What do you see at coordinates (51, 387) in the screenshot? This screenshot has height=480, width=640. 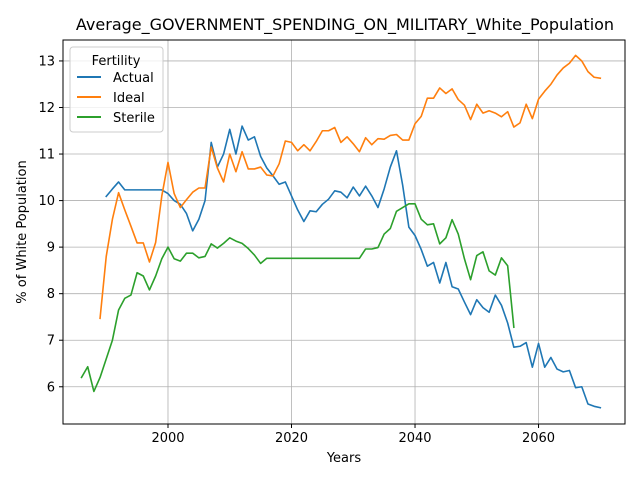 I see `y-tick-label: 6` at bounding box center [51, 387].